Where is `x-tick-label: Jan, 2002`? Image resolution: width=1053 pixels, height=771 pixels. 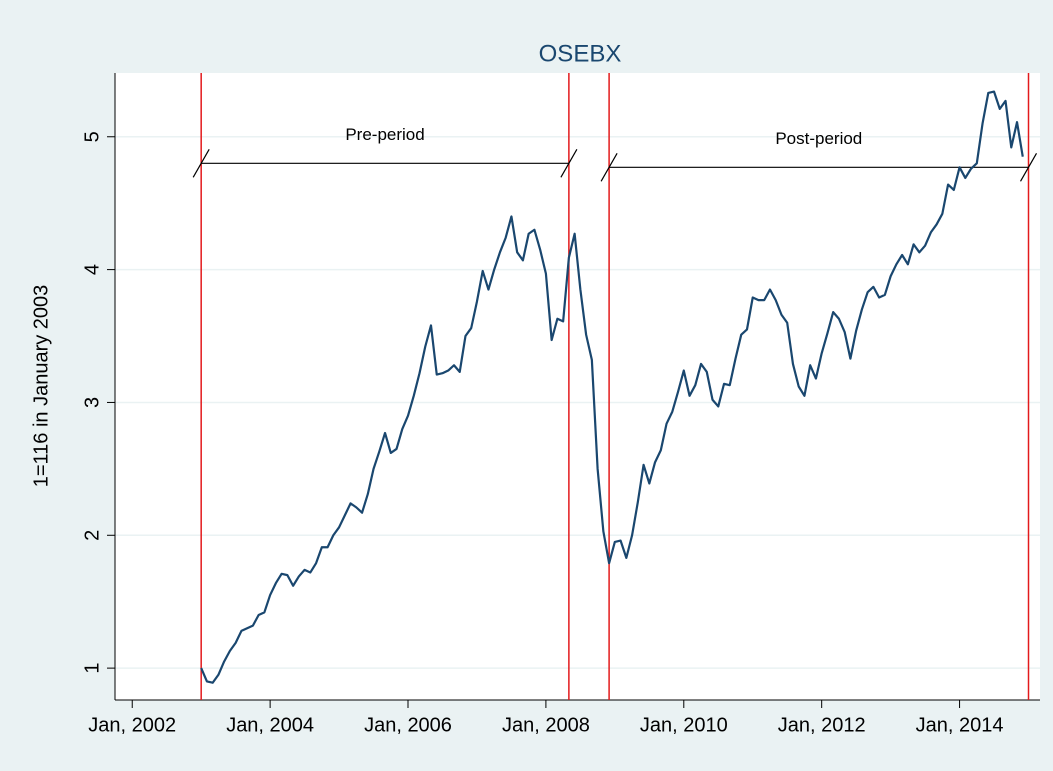 x-tick-label: Jan, 2002 is located at coordinates (132, 725).